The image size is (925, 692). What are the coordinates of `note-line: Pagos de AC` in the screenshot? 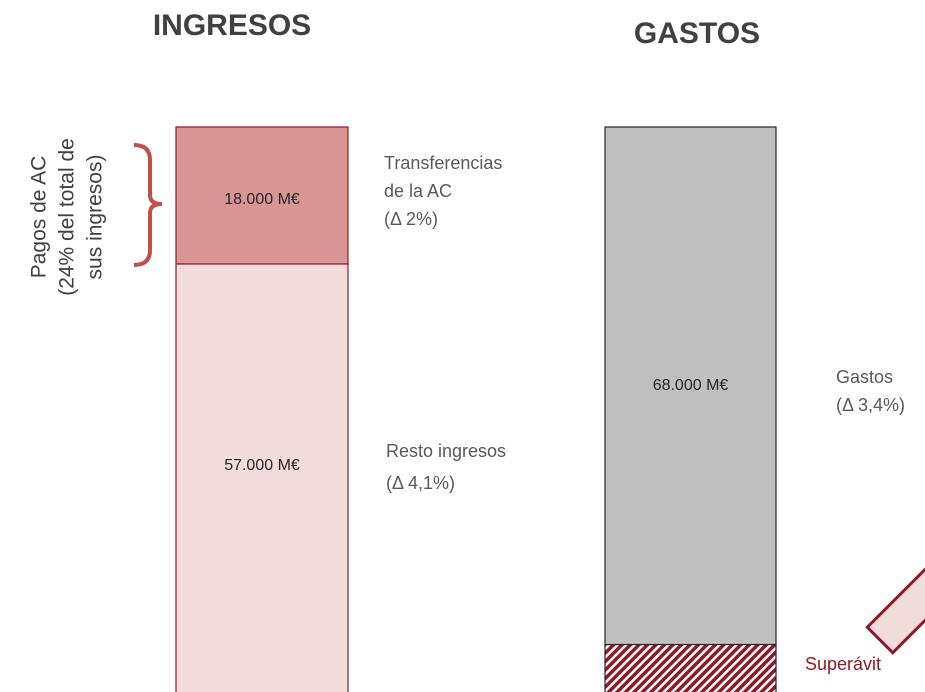 It's located at (39, 217).